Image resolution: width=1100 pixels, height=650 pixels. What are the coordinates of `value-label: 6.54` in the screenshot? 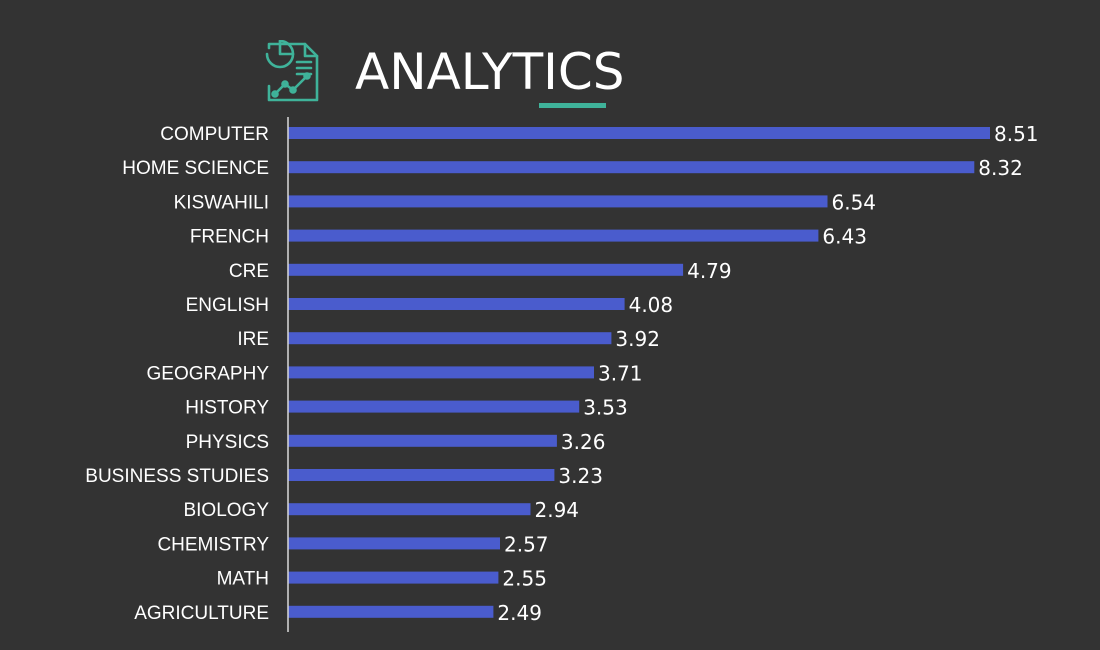 It's located at (854, 202).